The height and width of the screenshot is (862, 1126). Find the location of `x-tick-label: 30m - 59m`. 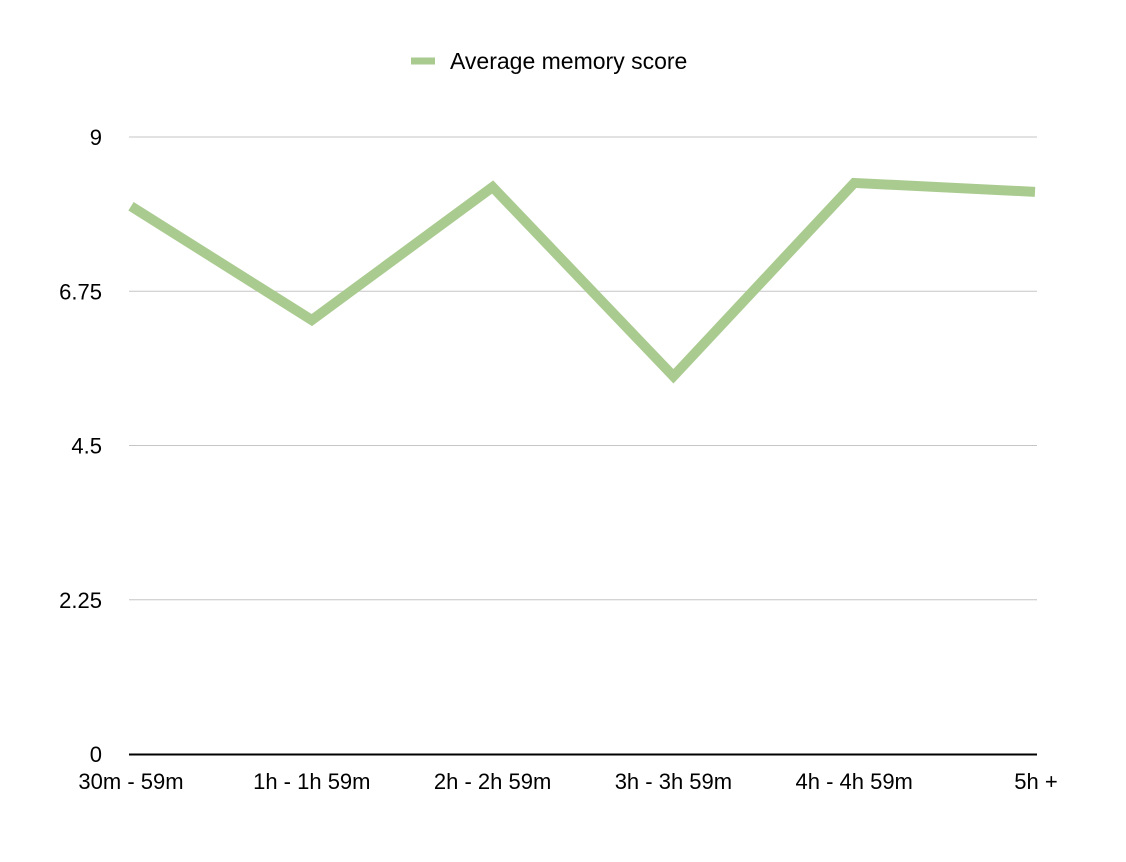

x-tick-label: 30m - 59m is located at coordinates (130, 781).